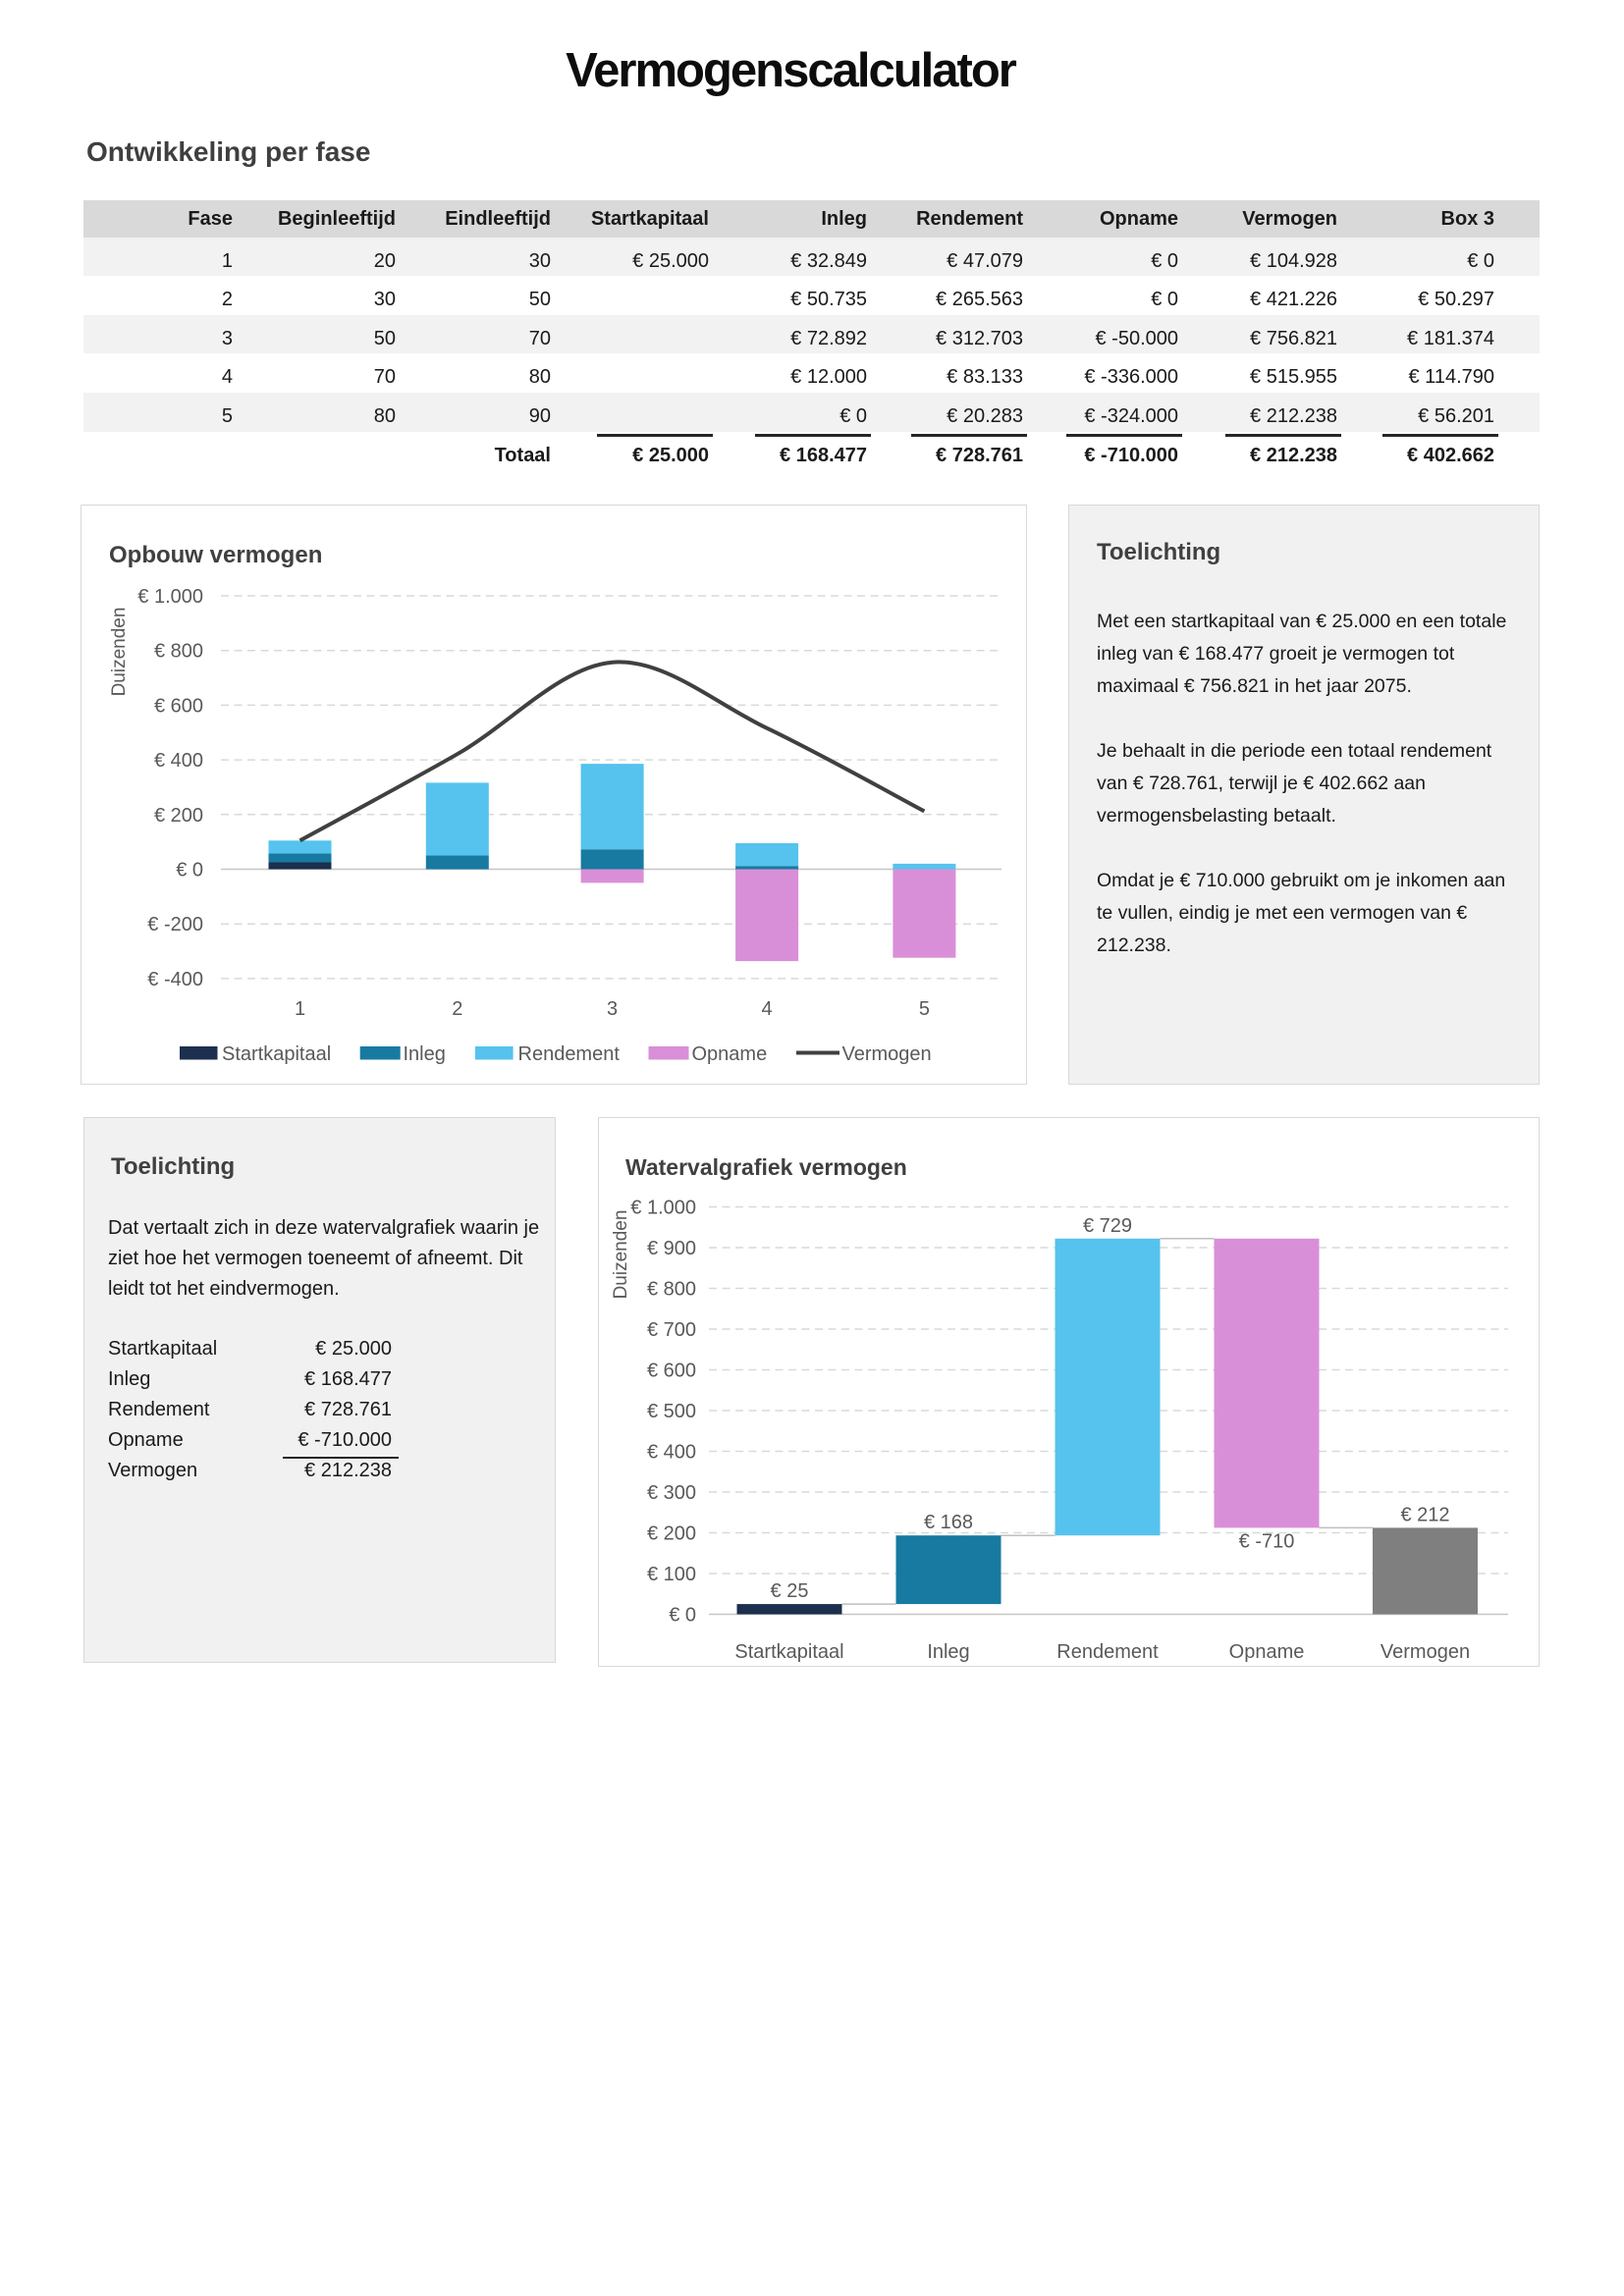 Image resolution: width=1624 pixels, height=2296 pixels. Describe the element at coordinates (671, 1411) in the screenshot. I see `svg-text: € 500` at that location.